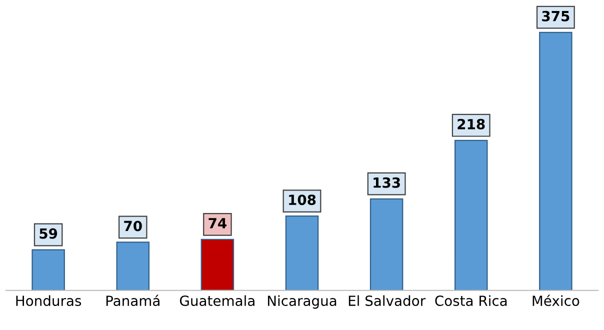 Image resolution: width=604 pixels, height=330 pixels. I want to click on x-tick-label: Panamá, so click(133, 300).